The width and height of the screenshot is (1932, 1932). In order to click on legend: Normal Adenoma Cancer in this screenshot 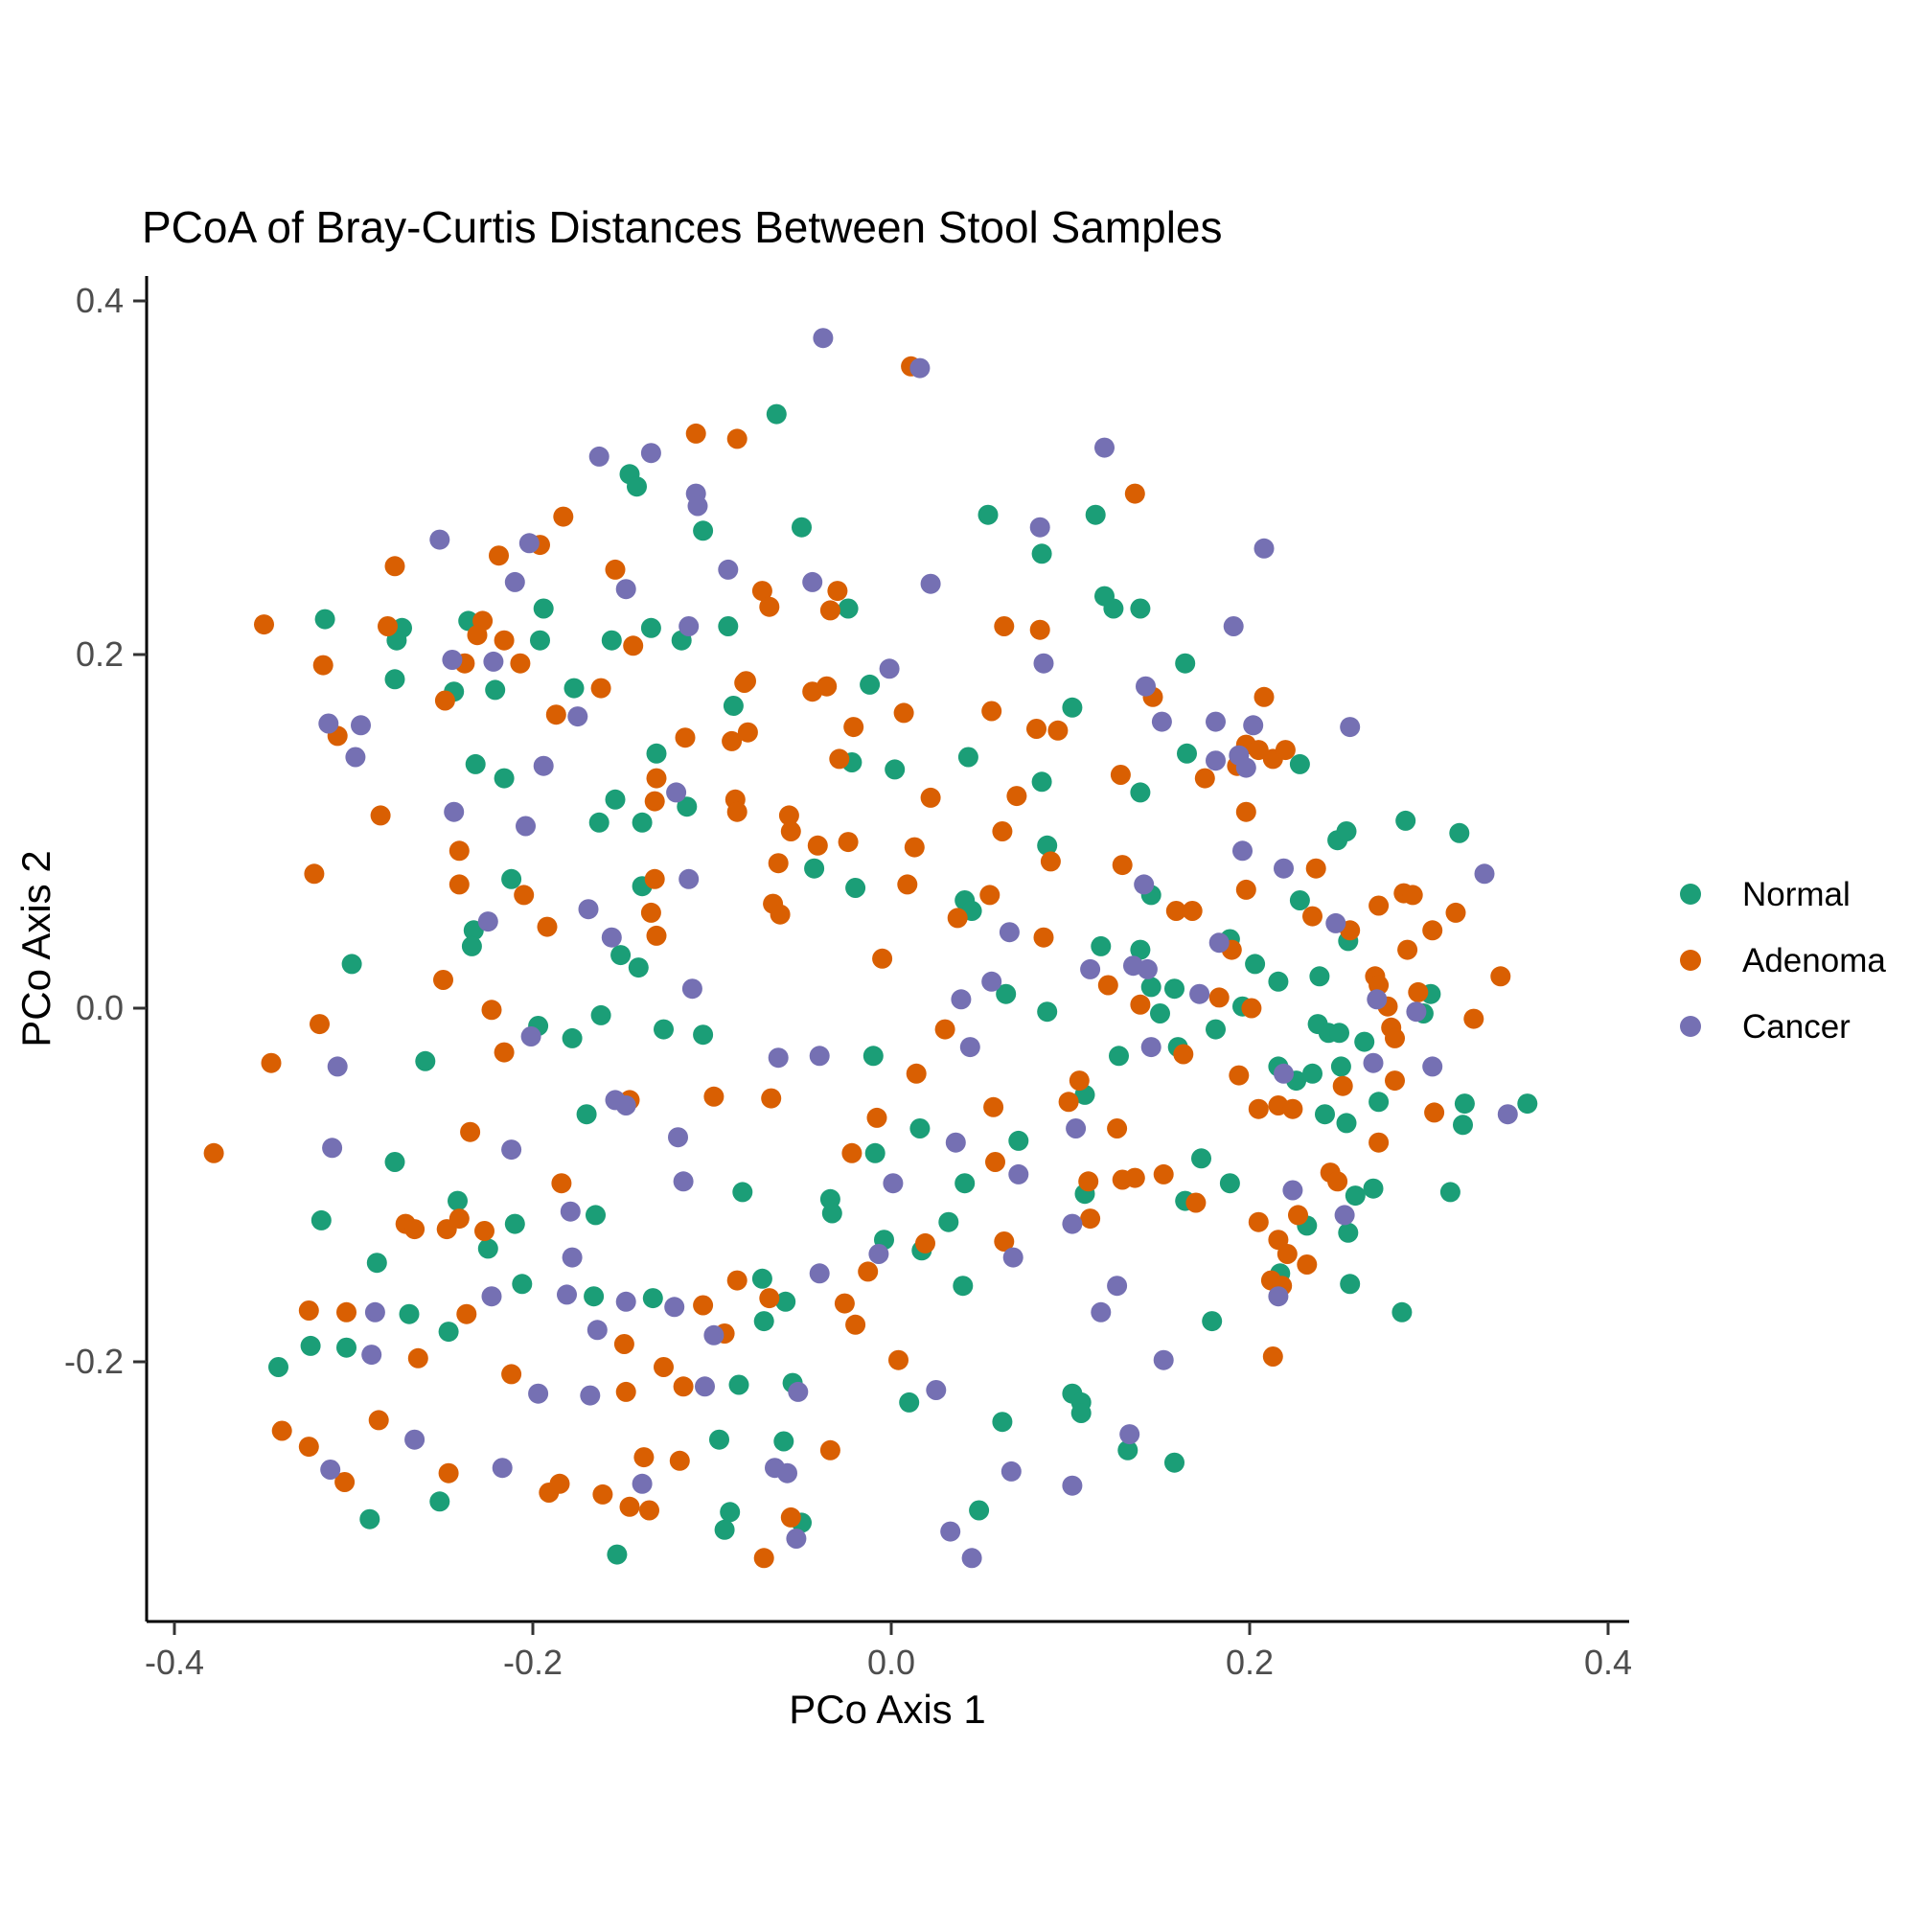, I will do `click(1783, 961)`.